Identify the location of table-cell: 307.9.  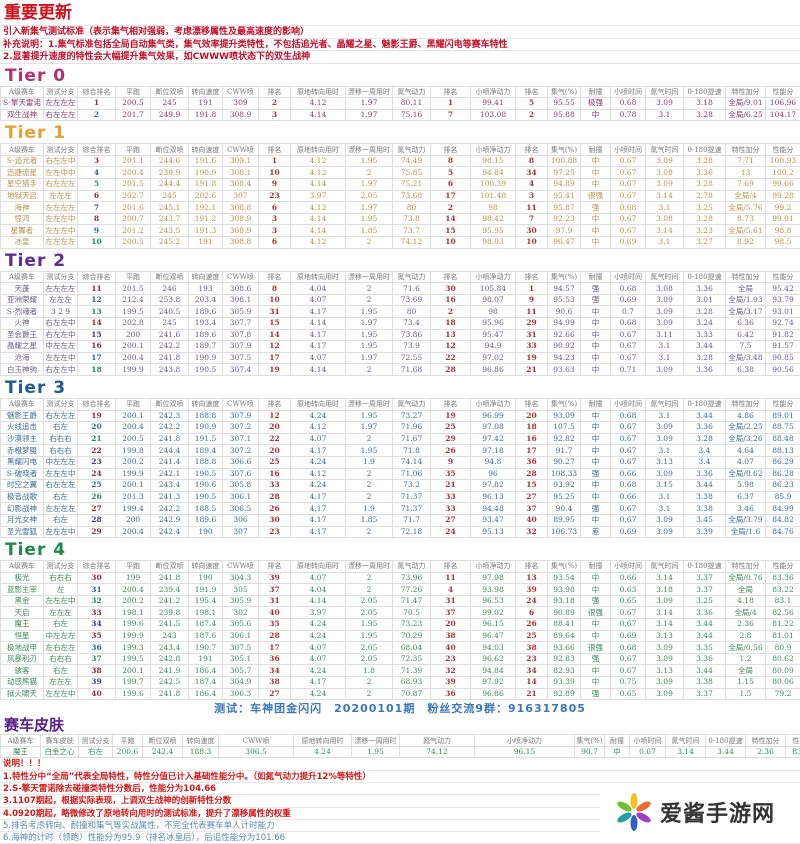
(241, 347).